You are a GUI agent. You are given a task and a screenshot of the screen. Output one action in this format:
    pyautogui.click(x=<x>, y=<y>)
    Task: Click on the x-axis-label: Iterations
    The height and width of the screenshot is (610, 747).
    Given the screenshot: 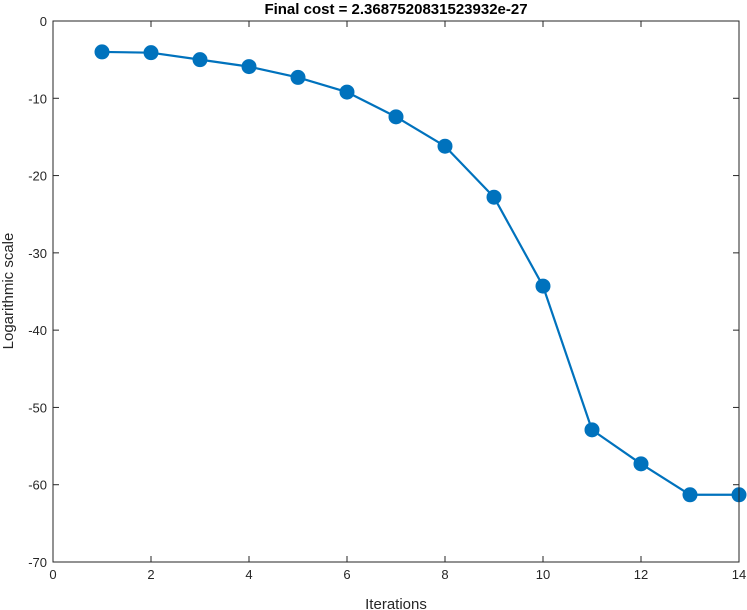 What is the action you would take?
    pyautogui.click(x=396, y=603)
    